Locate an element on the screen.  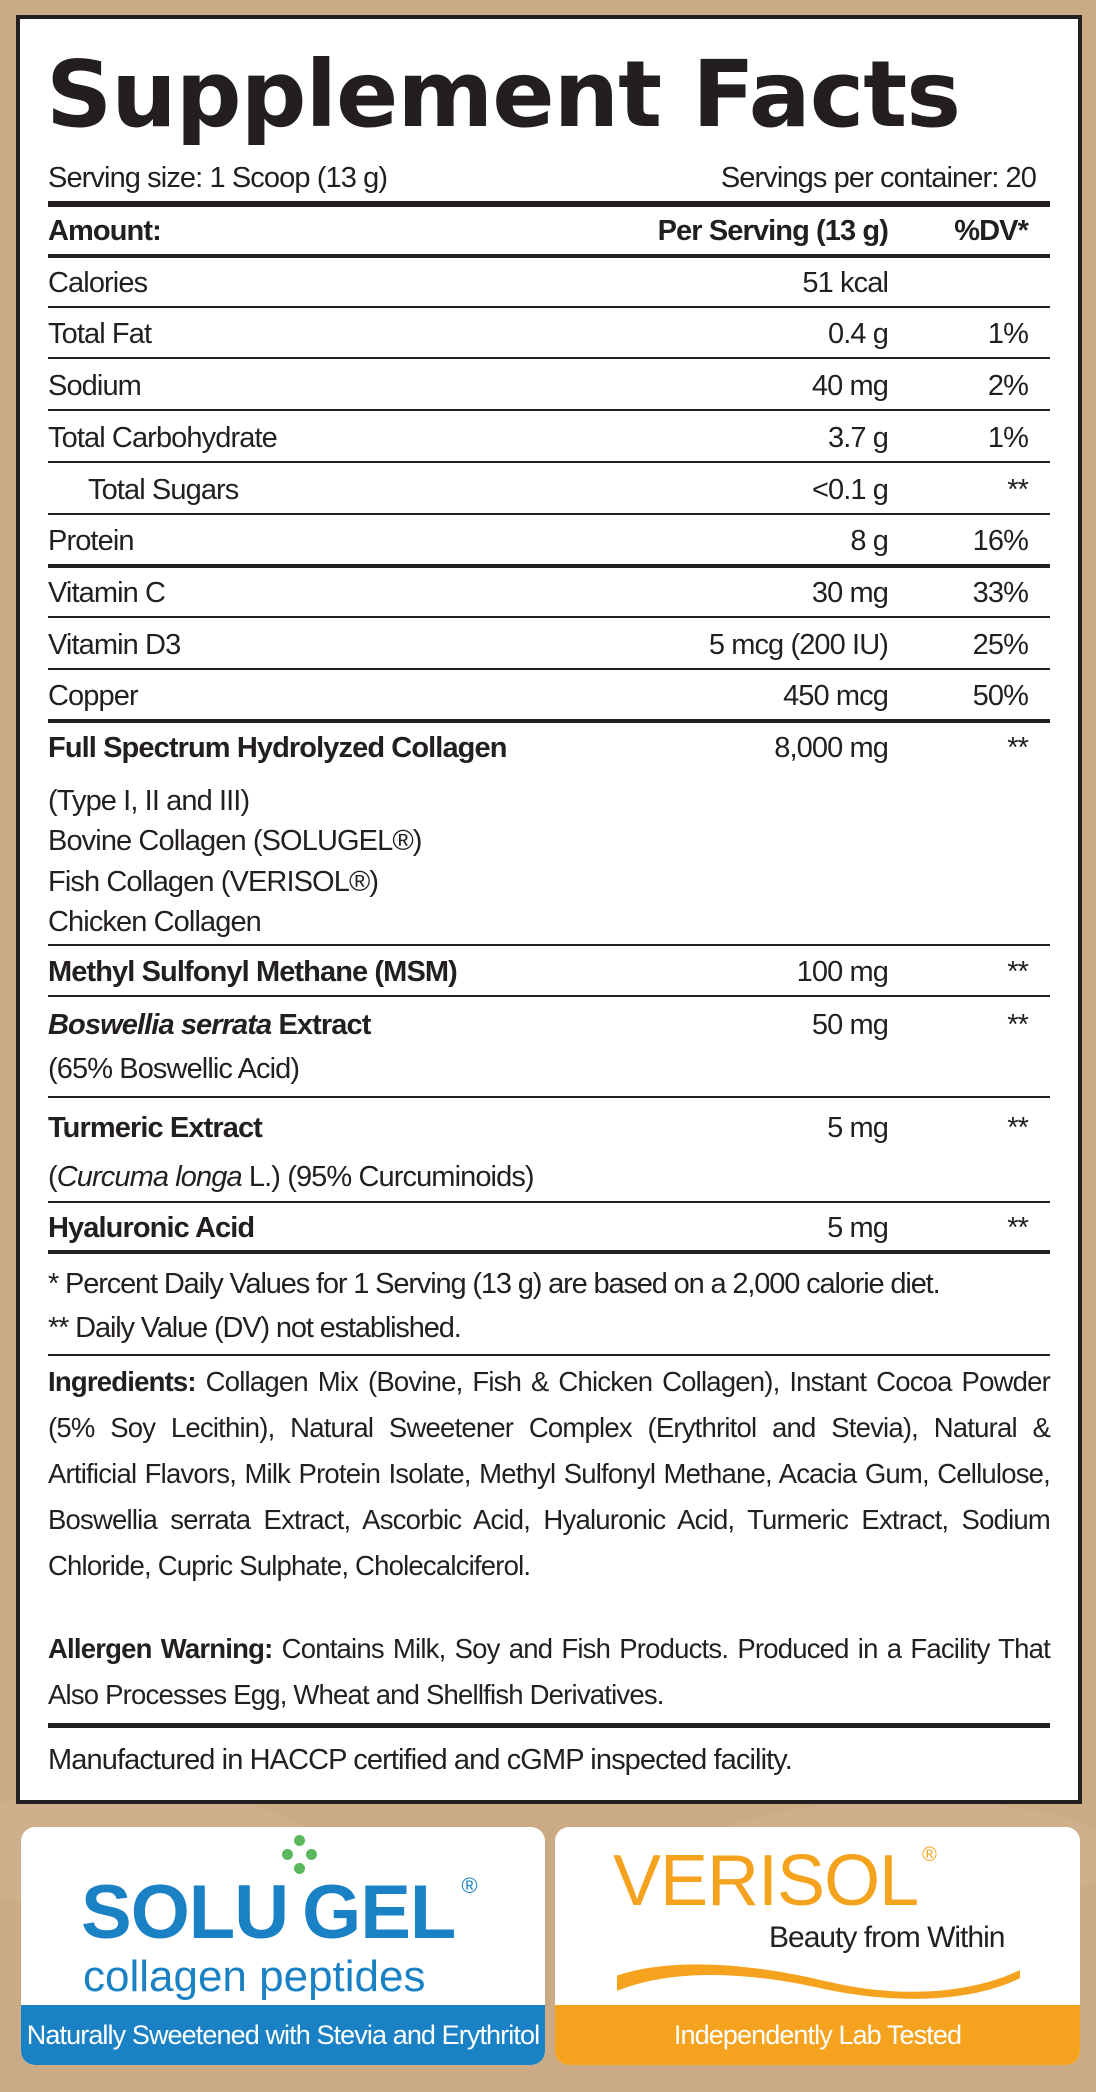
solugel-tagline: collagen peptides is located at coordinates (254, 1976).